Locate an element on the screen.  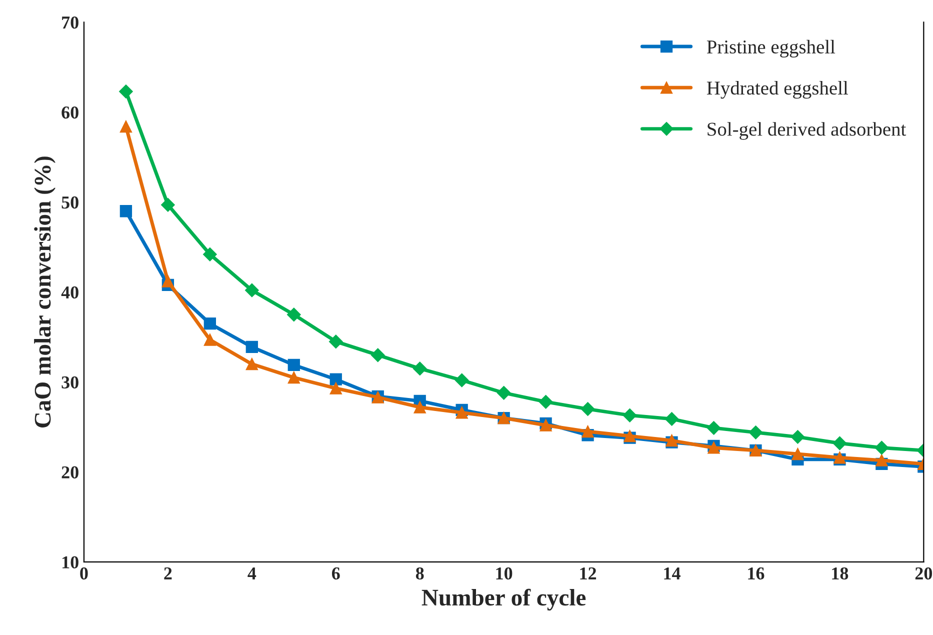
x-tick-label: 8 is located at coordinates (420, 573).